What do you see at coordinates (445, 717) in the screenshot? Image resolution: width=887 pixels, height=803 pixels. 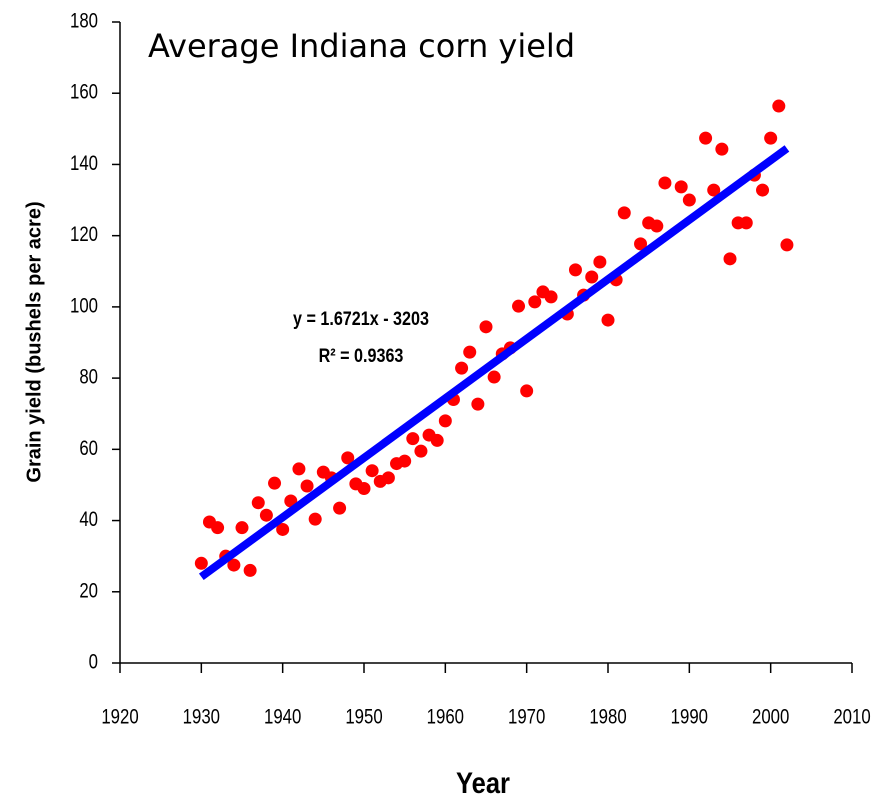 I see `x-tick-label: 1960` at bounding box center [445, 717].